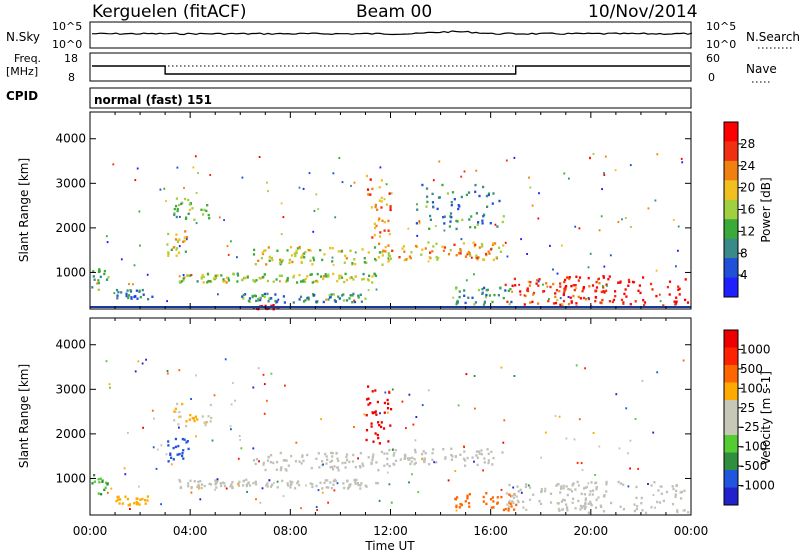 This screenshot has height=558, width=800. I want to click on beam-title: Beam 00, so click(394, 12).